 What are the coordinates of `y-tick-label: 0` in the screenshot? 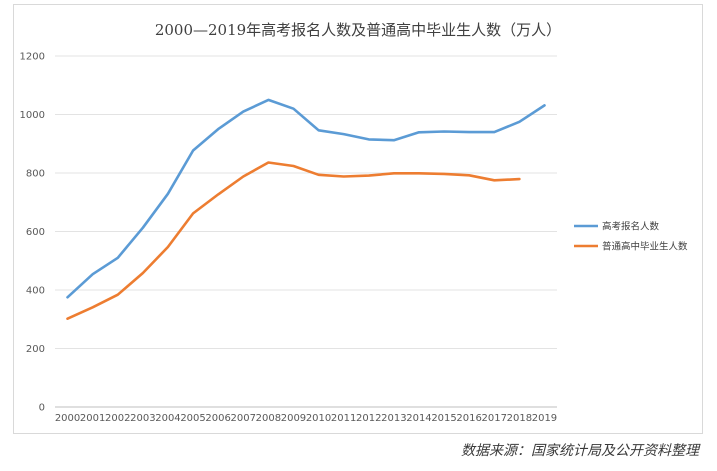 It's located at (42, 408).